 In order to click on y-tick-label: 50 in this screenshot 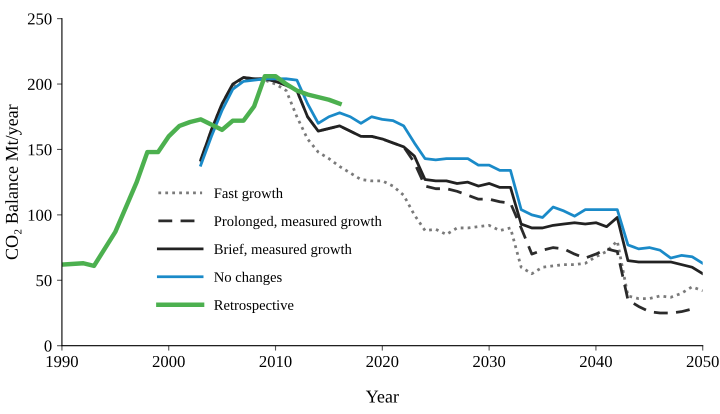, I will do `click(44, 280)`.